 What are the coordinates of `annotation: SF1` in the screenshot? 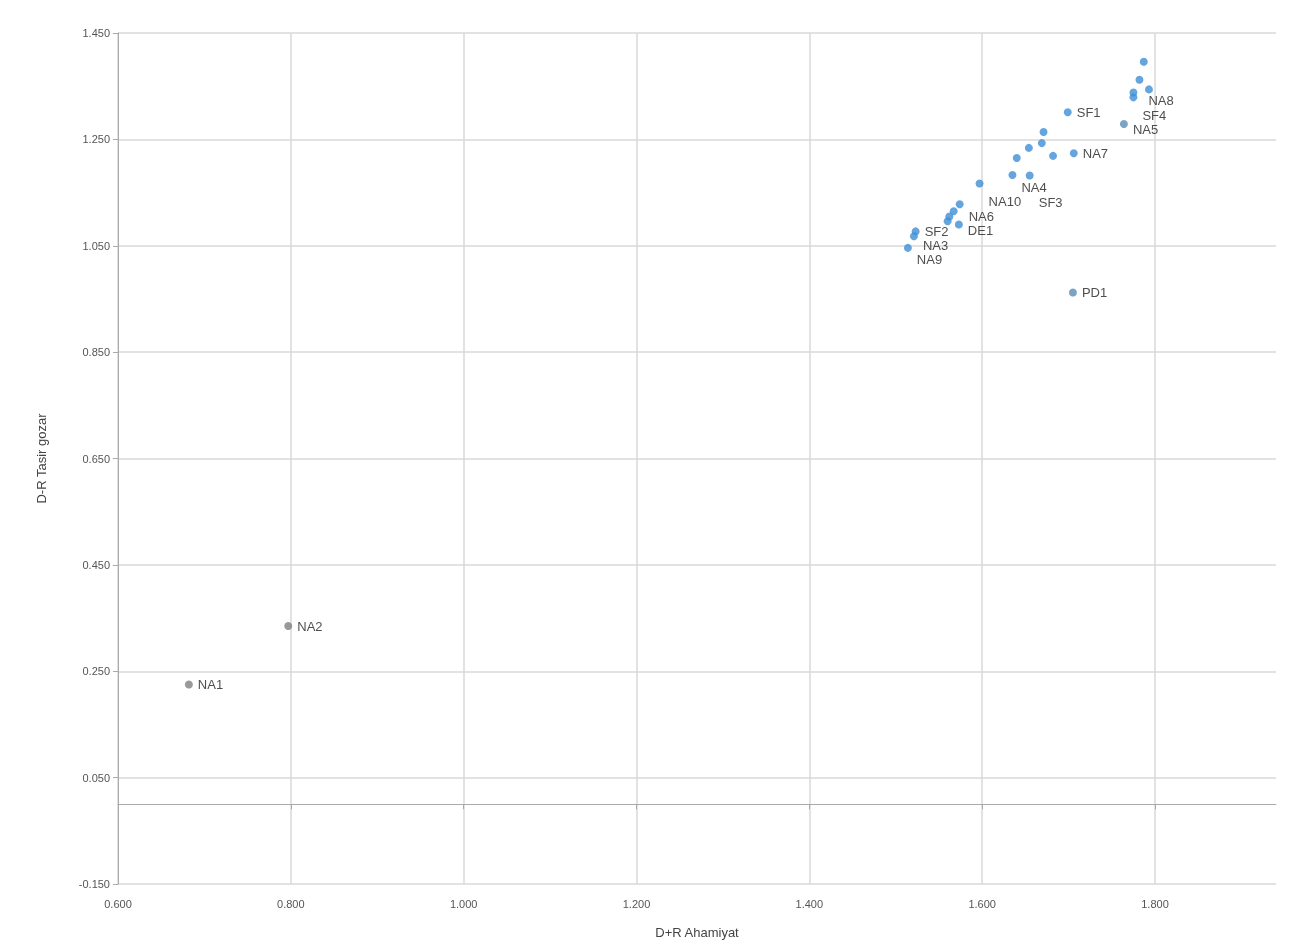 It's located at (1088, 112).